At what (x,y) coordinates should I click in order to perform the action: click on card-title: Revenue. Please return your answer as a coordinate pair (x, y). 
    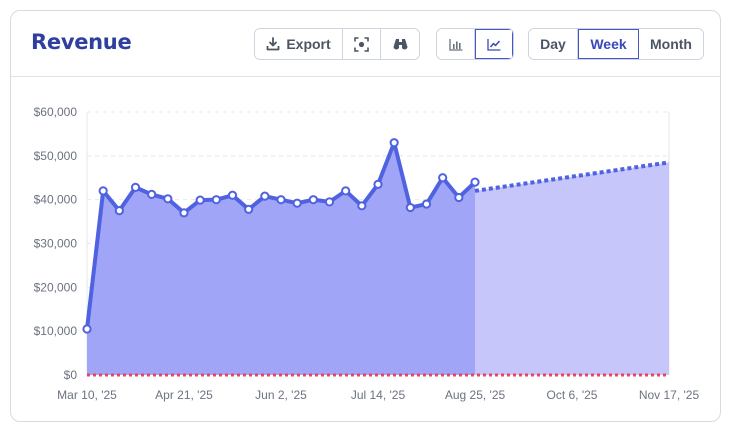
    Looking at the image, I should click on (81, 42).